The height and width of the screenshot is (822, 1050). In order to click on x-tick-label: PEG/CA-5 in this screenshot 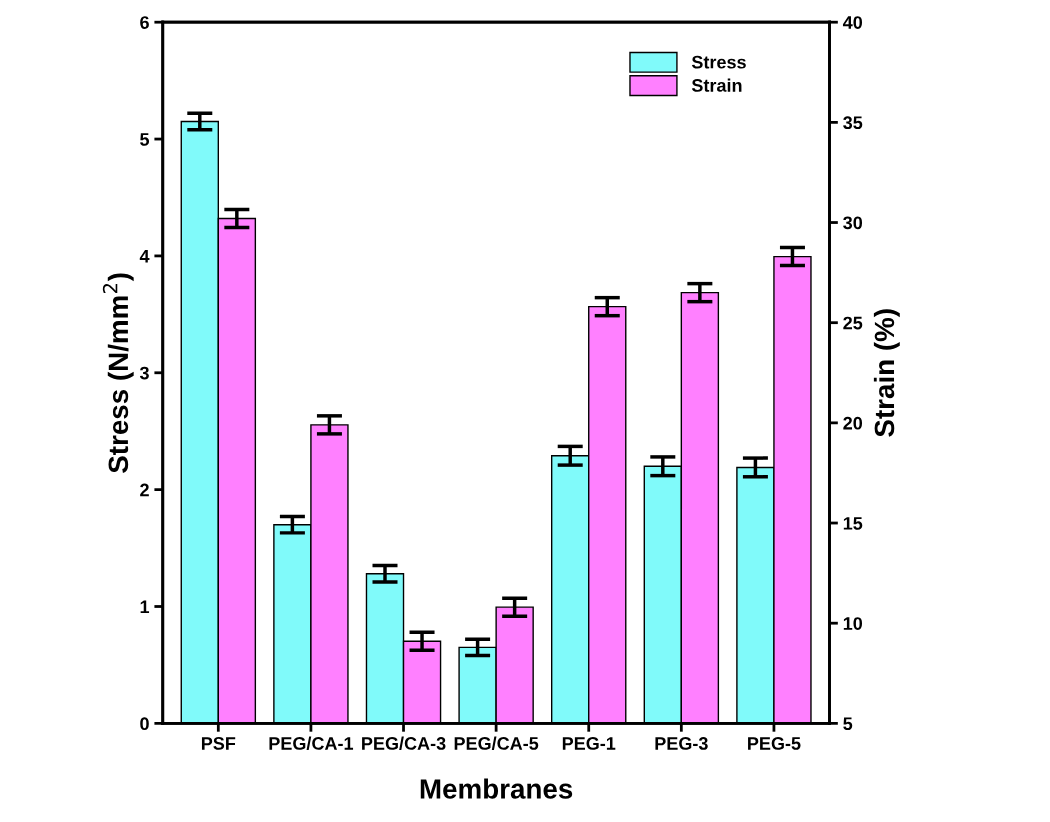, I will do `click(496, 743)`.